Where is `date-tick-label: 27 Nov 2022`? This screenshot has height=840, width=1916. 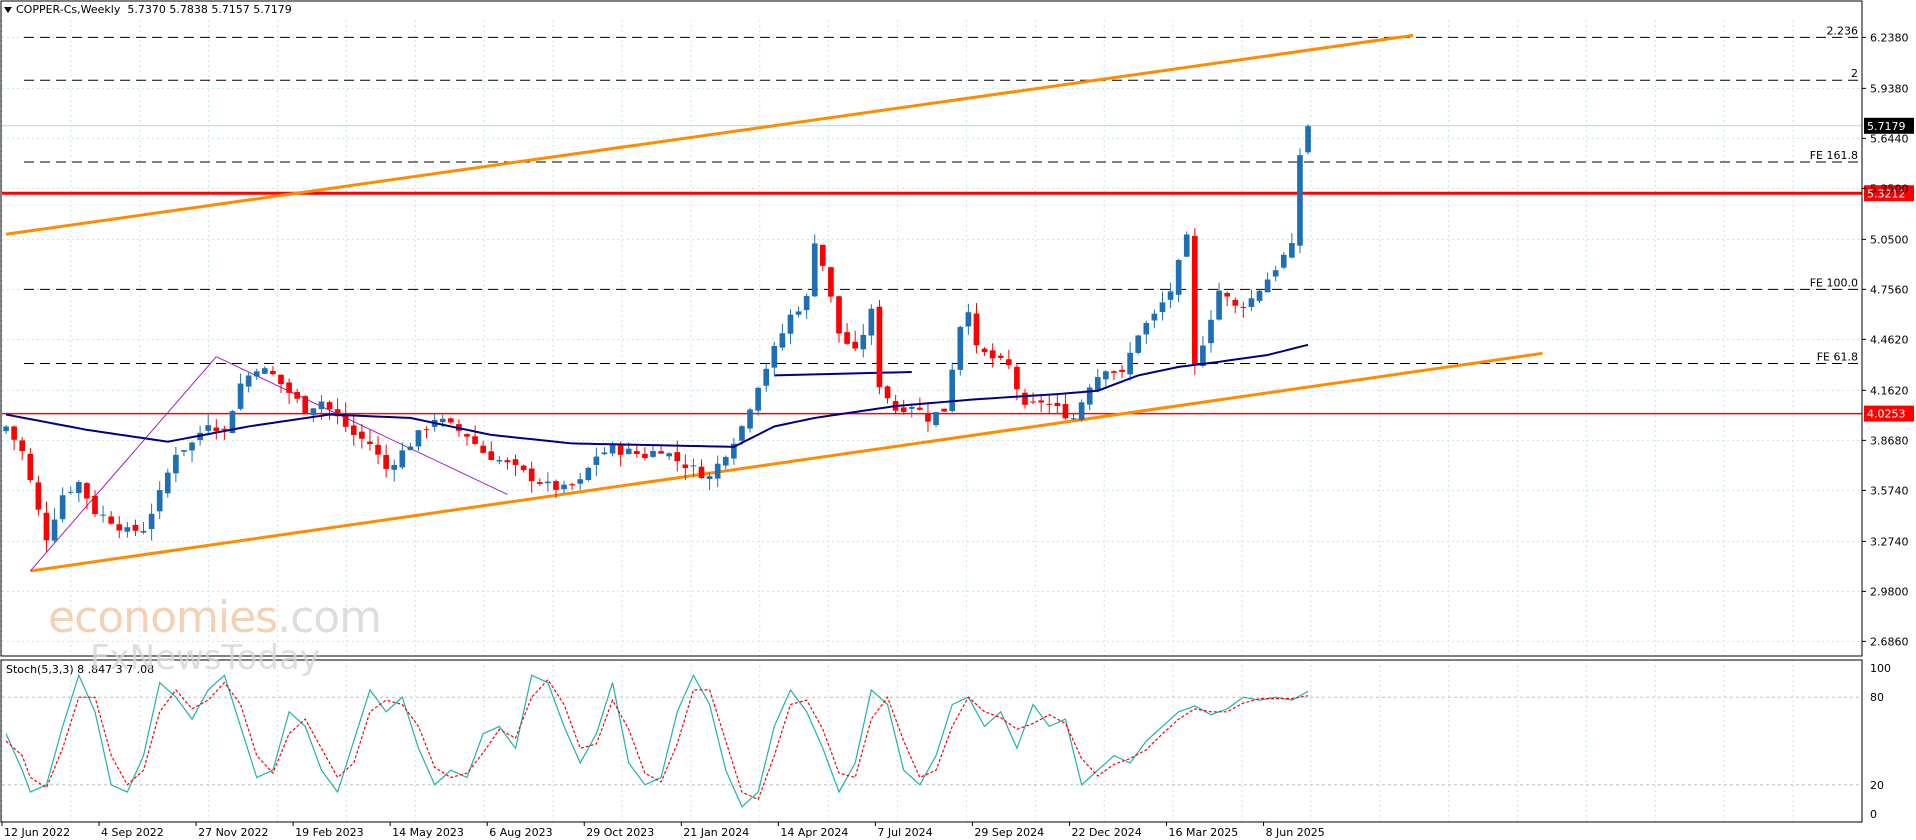 date-tick-label: 27 Nov 2022 is located at coordinates (233, 832).